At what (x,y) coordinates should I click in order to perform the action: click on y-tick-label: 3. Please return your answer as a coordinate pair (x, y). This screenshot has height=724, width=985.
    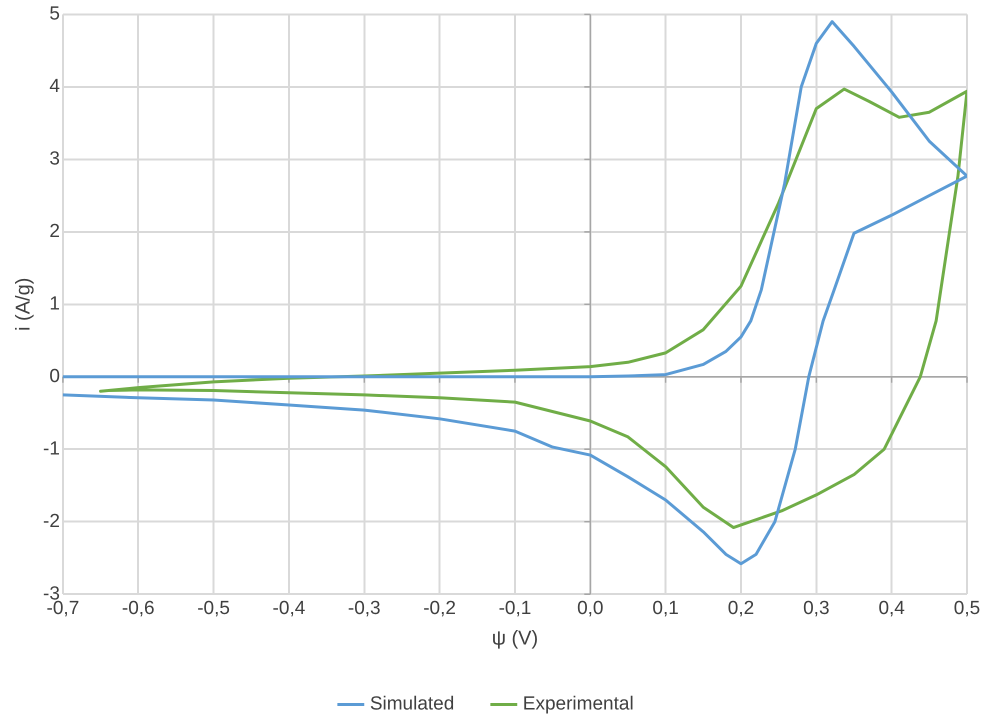
    Looking at the image, I should click on (54, 159).